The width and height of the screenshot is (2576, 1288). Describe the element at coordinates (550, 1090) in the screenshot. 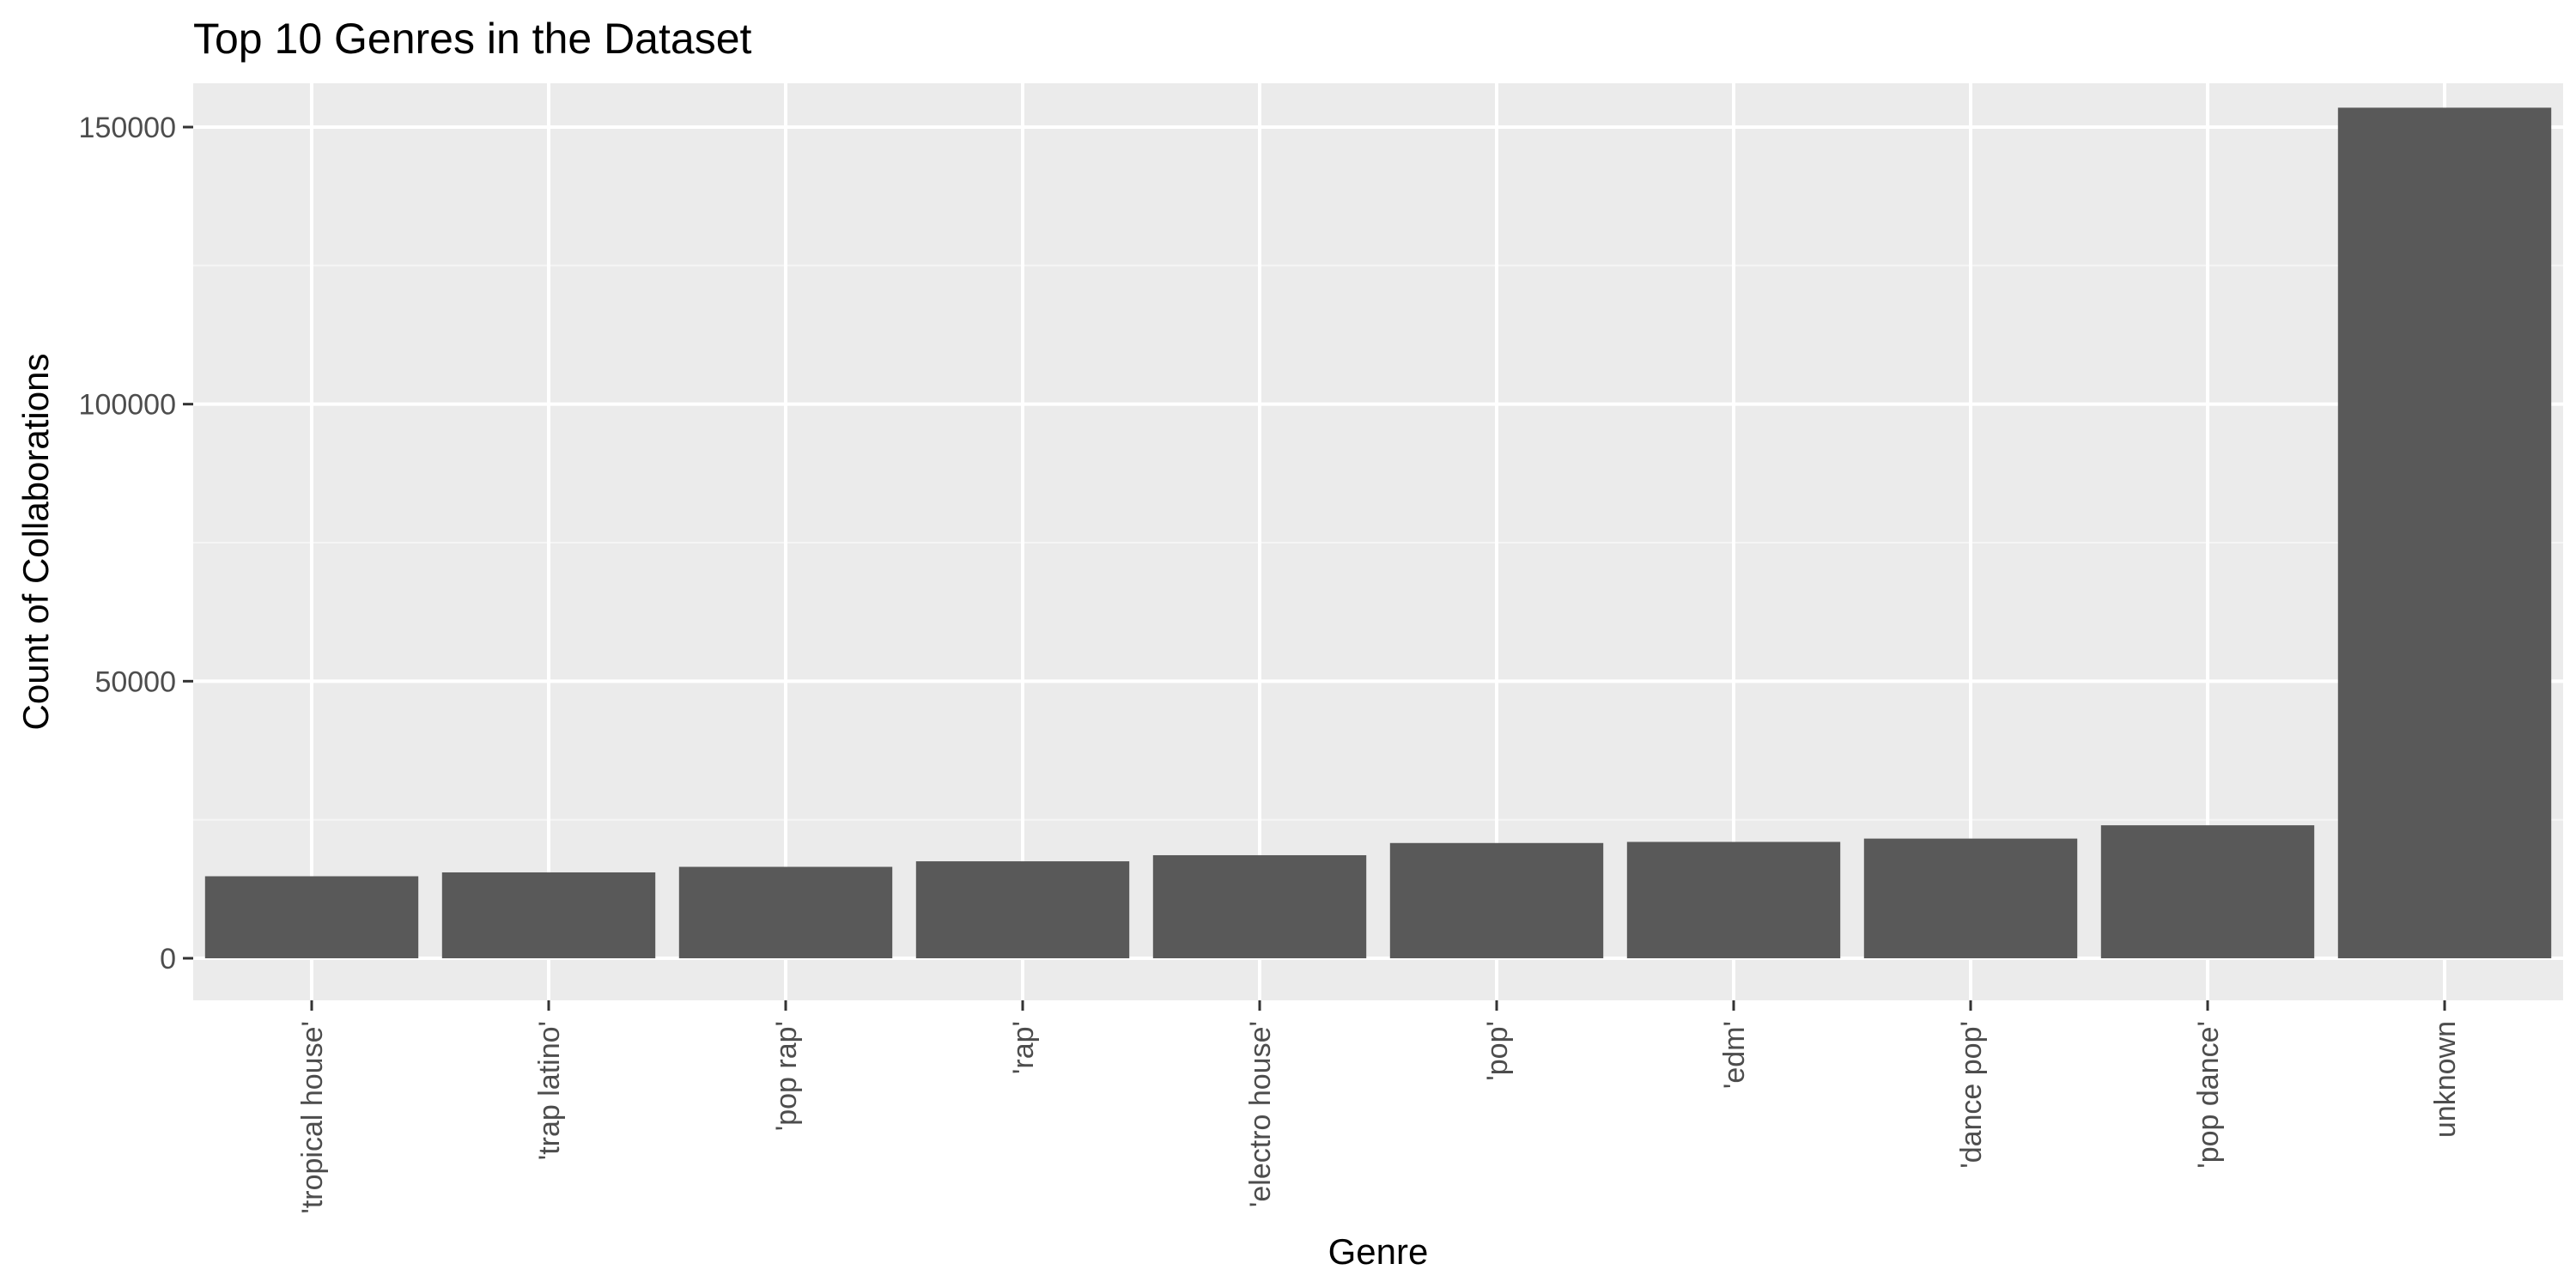

I see `x-tick-label: 'trap latino'` at that location.